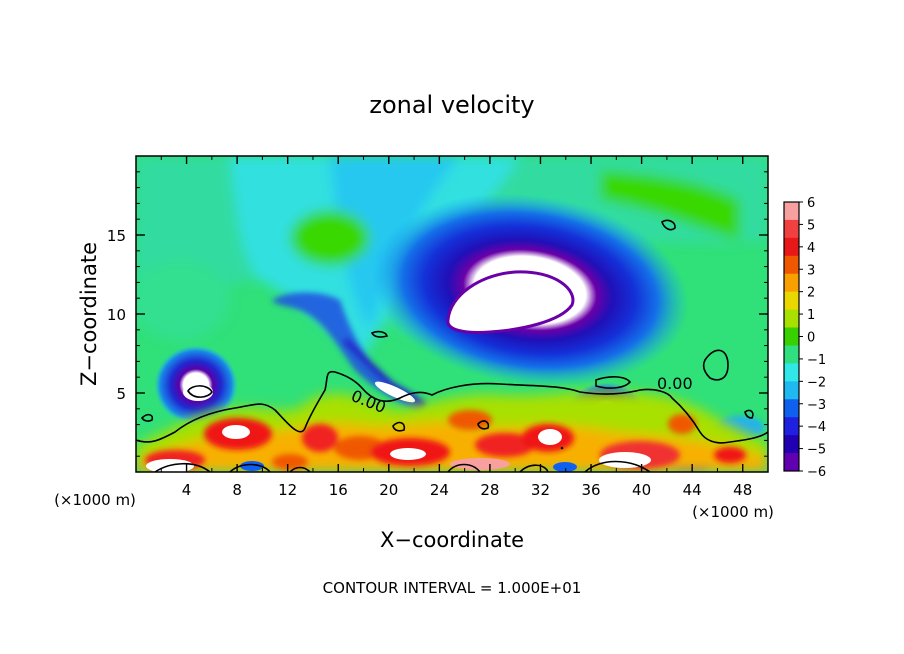  What do you see at coordinates (439, 490) in the screenshot?
I see `x-tick-label: 24` at bounding box center [439, 490].